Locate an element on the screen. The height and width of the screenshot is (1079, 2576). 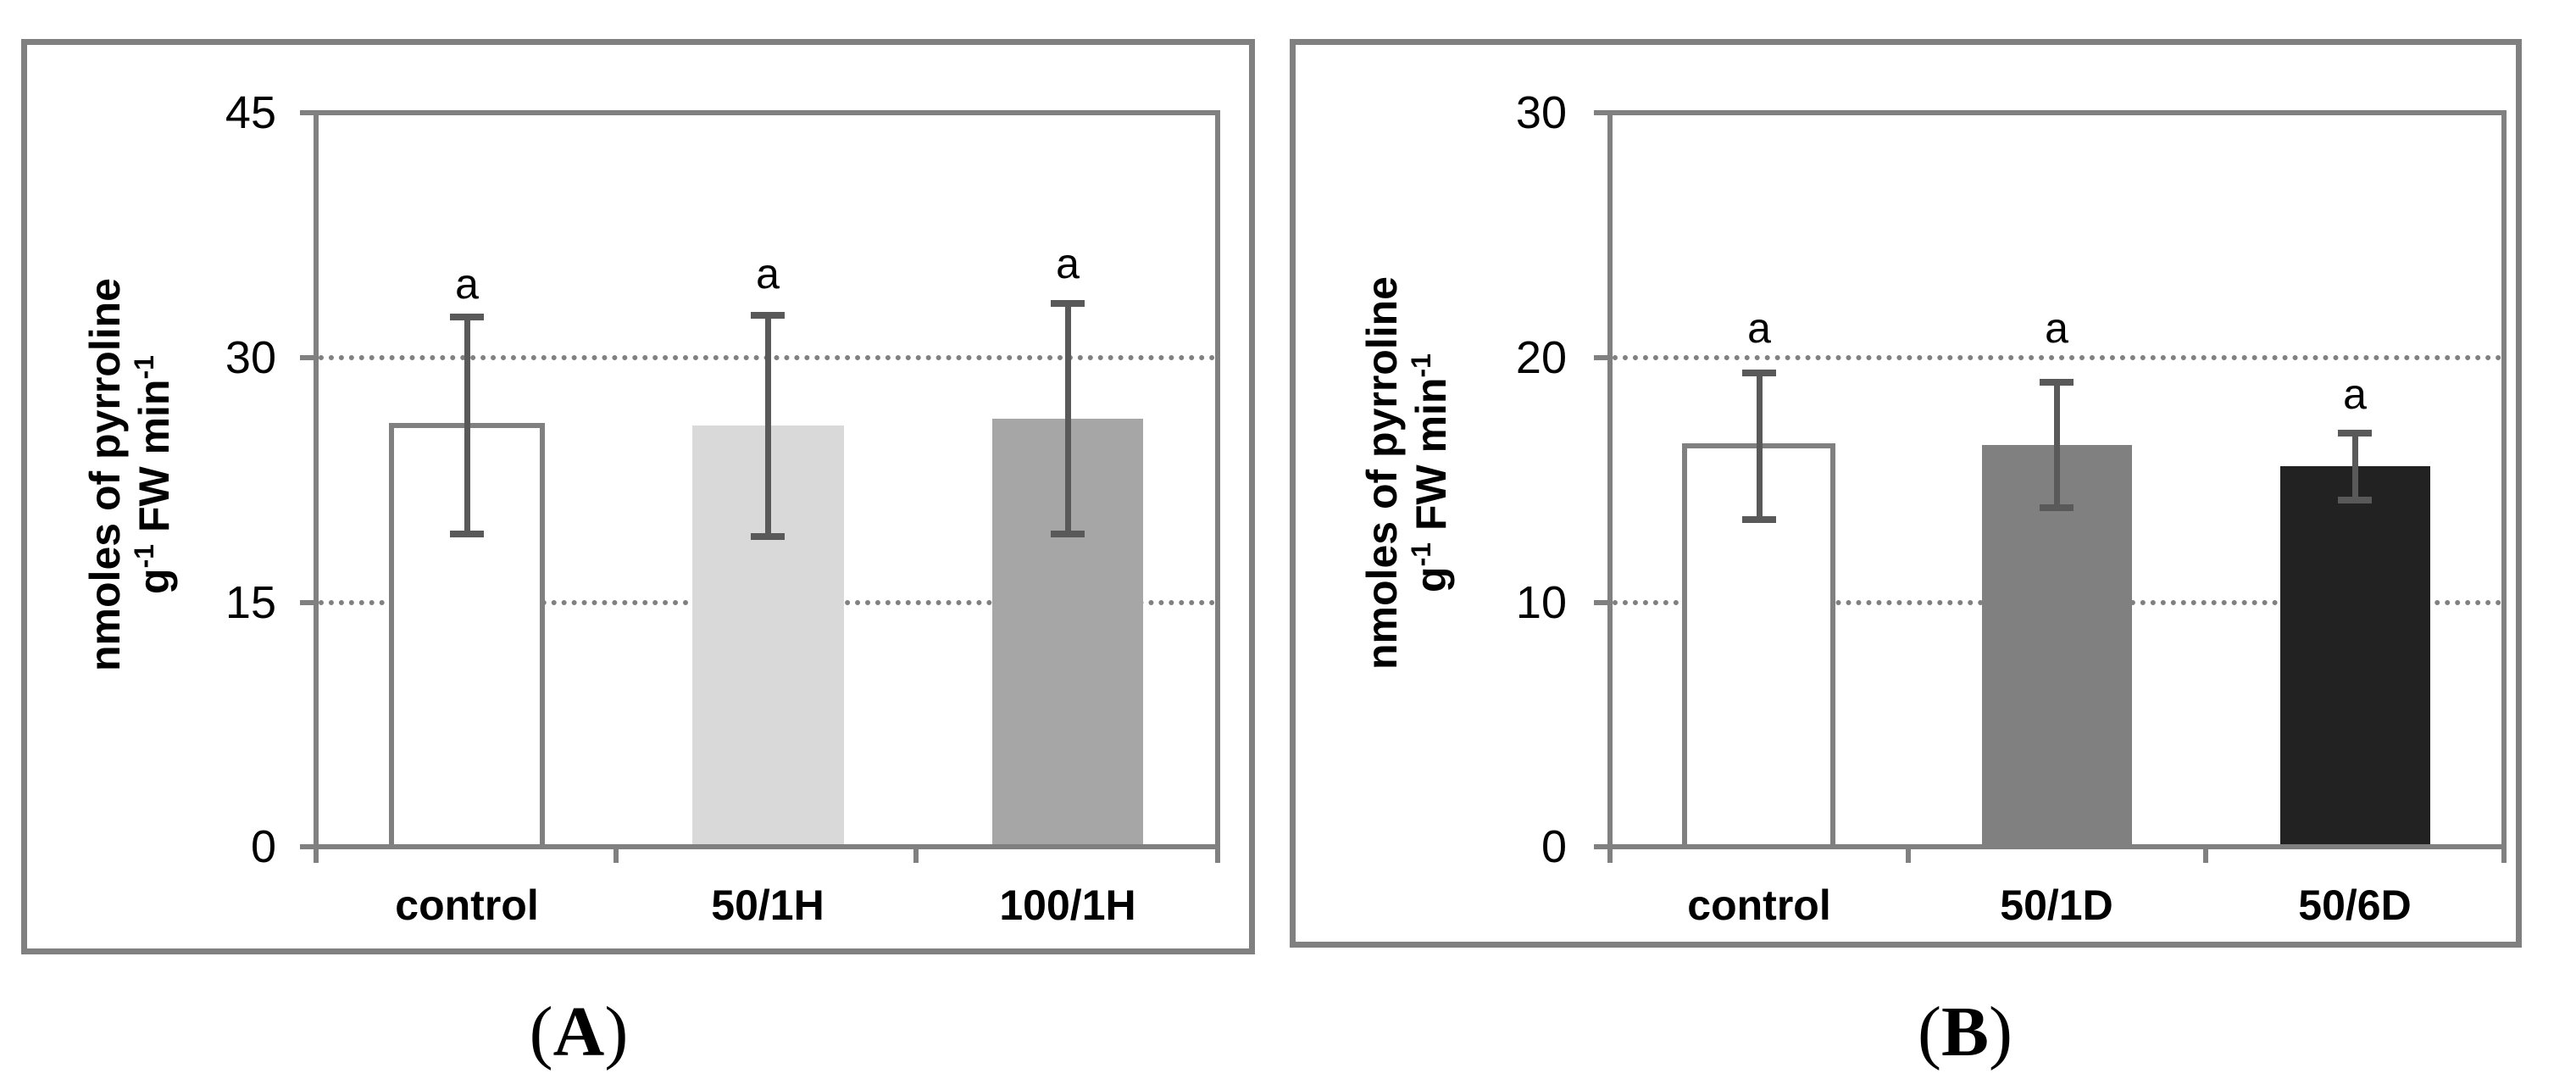
panel-a-errorcap-control-top is located at coordinates (467, 317).